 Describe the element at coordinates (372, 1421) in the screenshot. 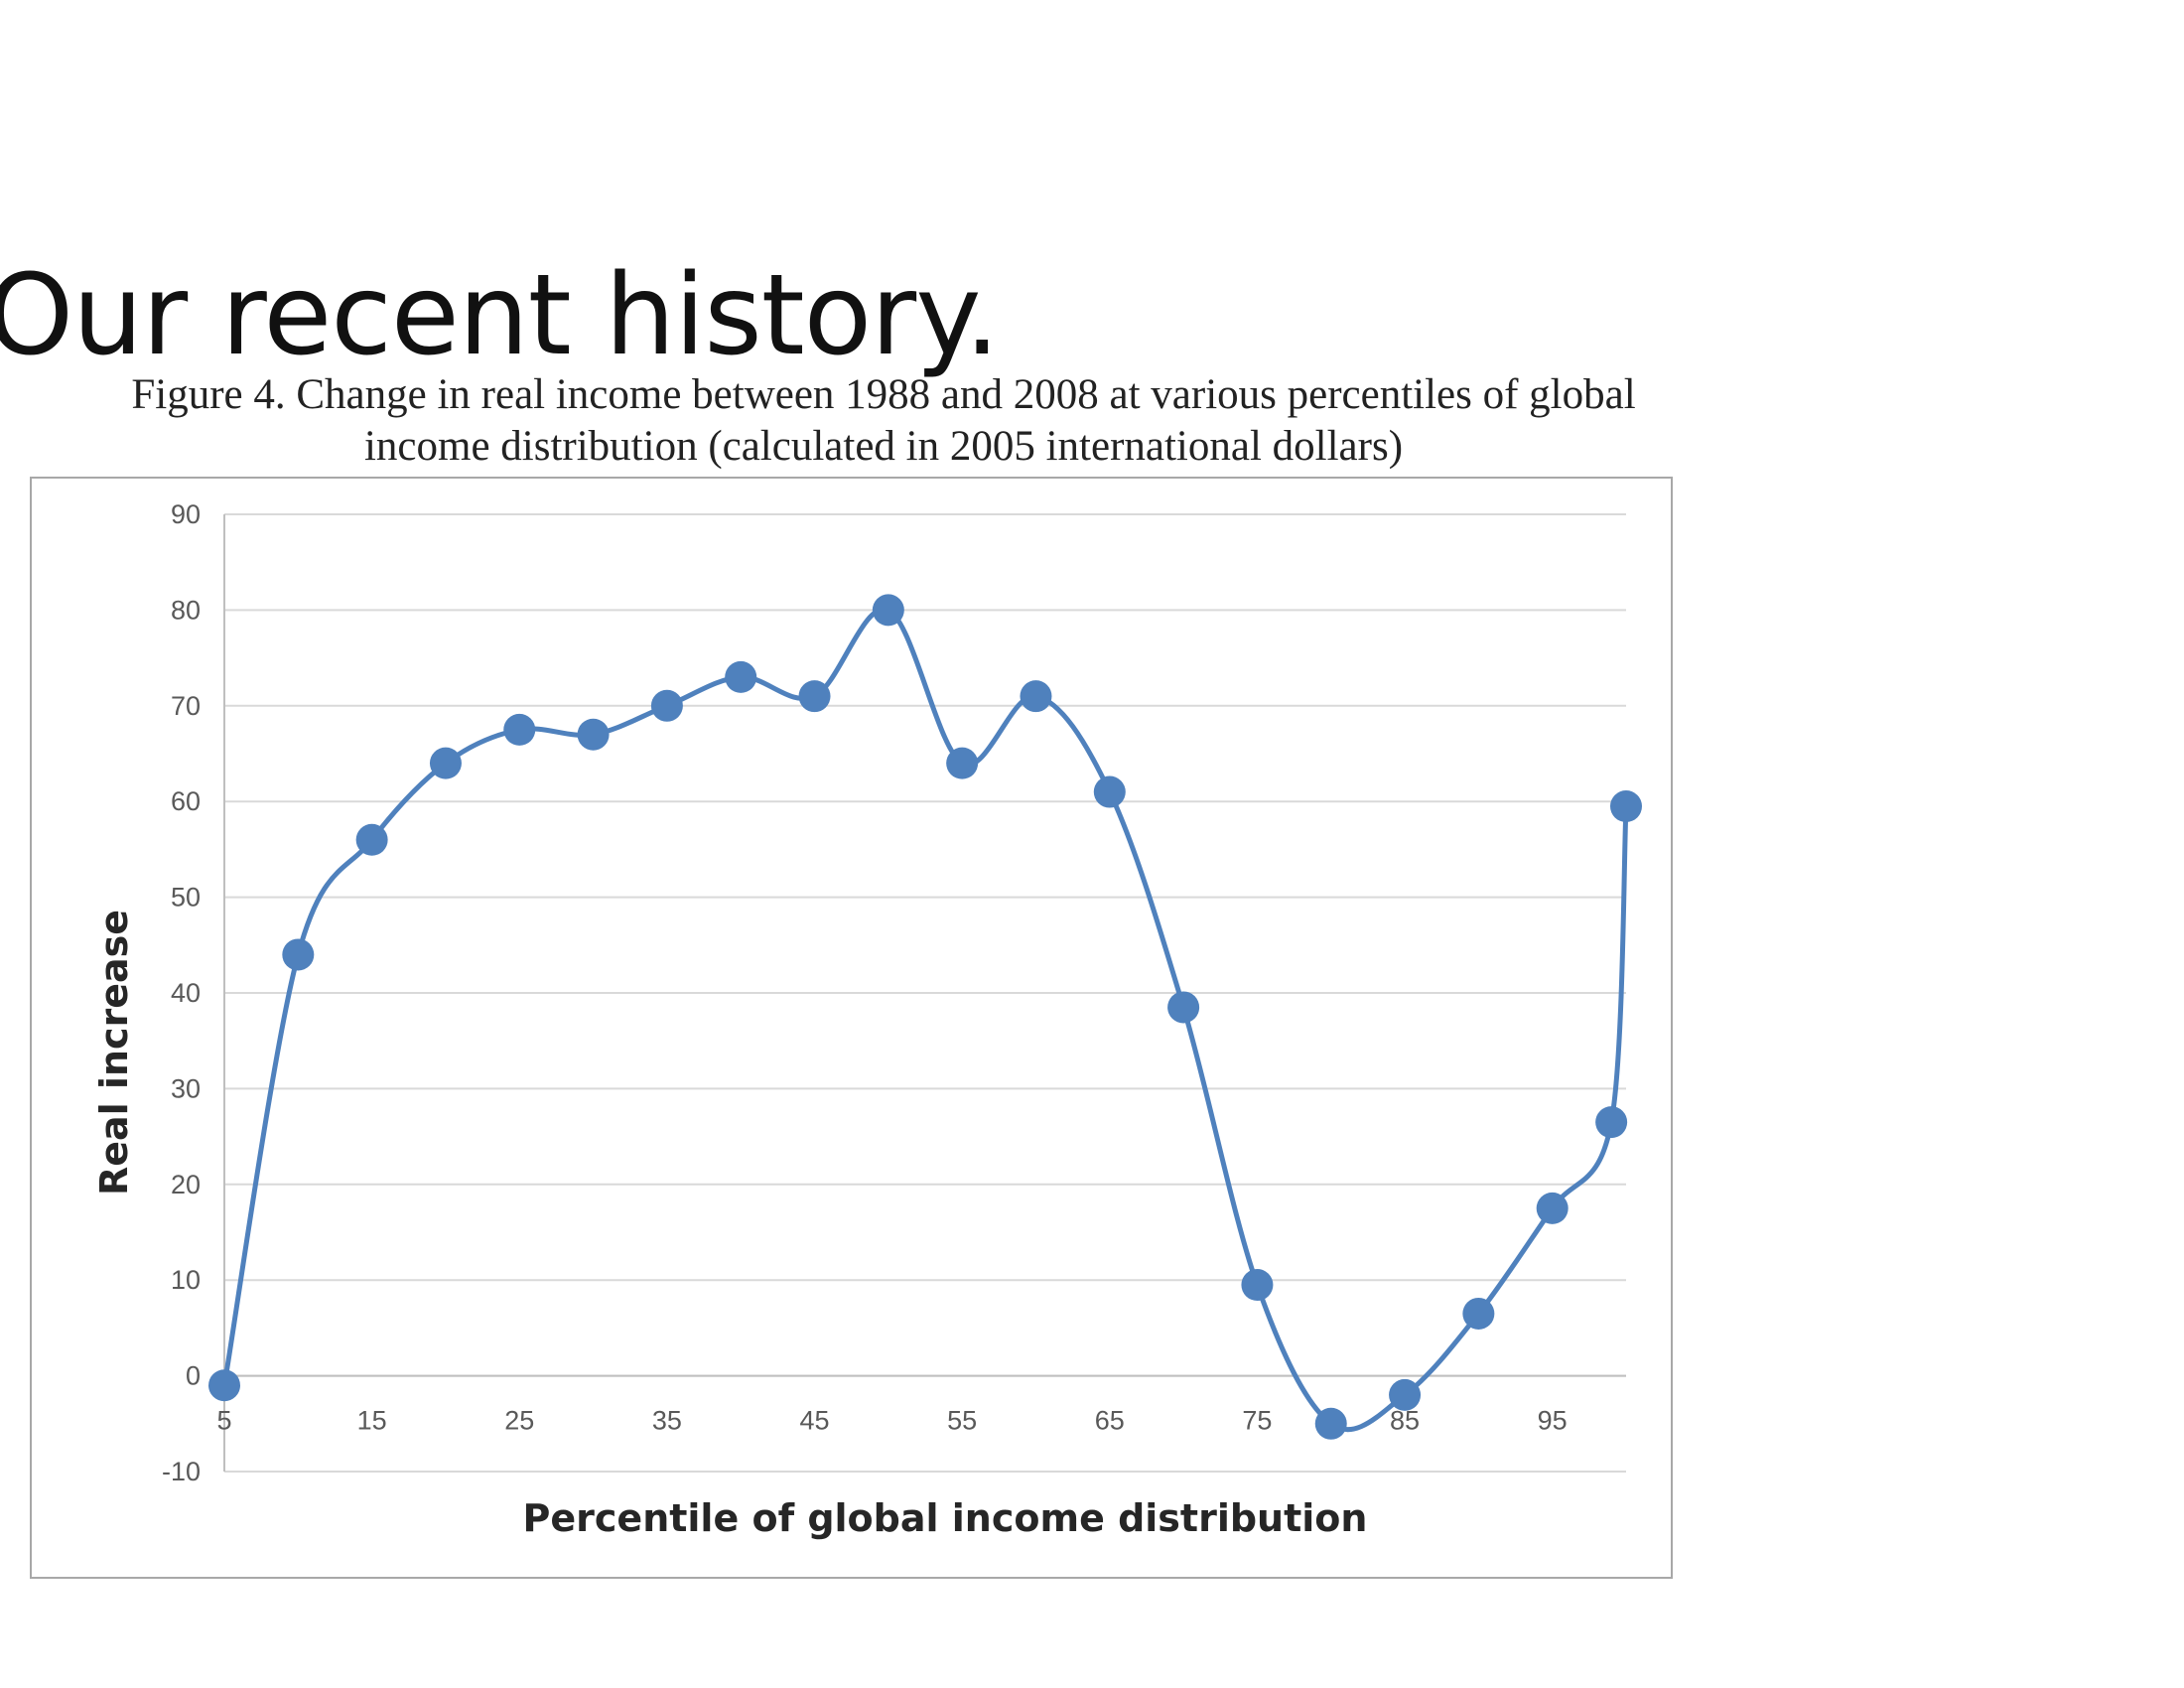

I see `x-tick-label: 15` at that location.